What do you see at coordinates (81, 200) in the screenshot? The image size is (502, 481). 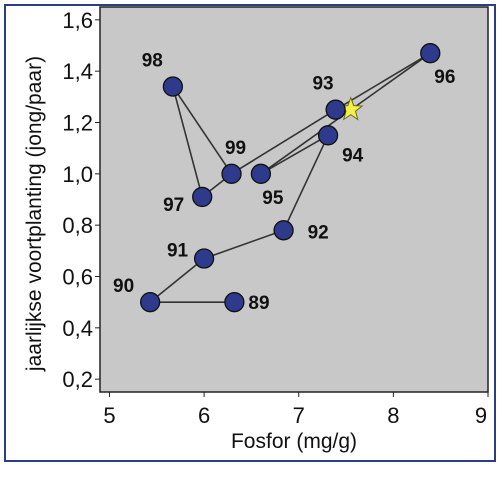 I see `y-ticks: 0,2 0,4 0,6 0,8 1,0 1,2 1,4 1,6` at bounding box center [81, 200].